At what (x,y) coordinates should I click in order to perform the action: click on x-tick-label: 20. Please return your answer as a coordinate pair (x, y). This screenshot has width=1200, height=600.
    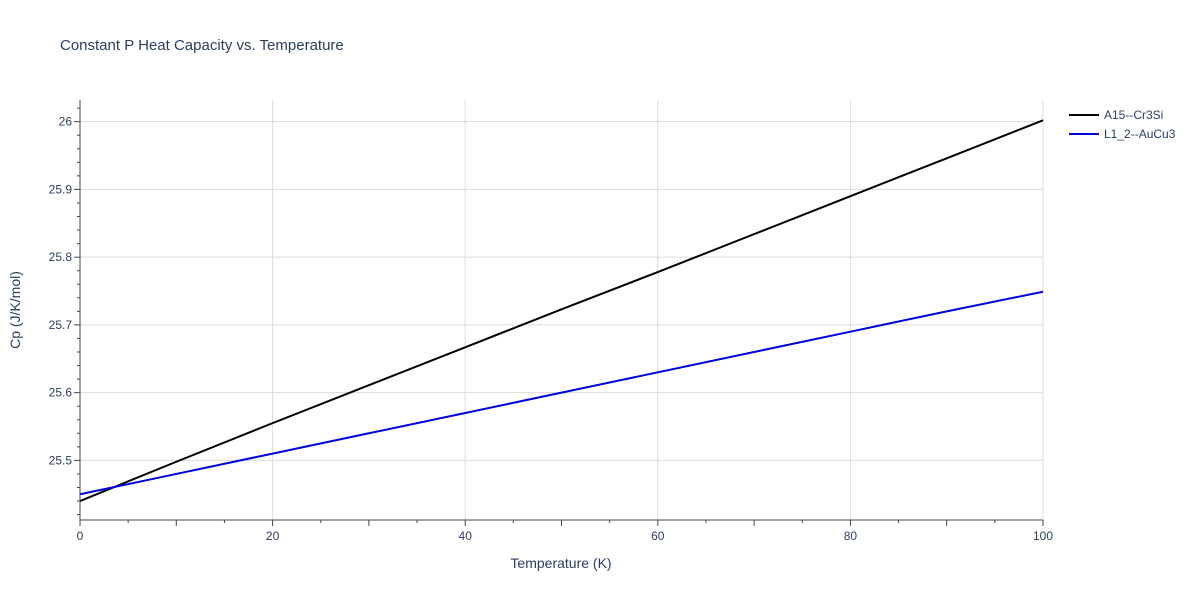
    Looking at the image, I should click on (273, 536).